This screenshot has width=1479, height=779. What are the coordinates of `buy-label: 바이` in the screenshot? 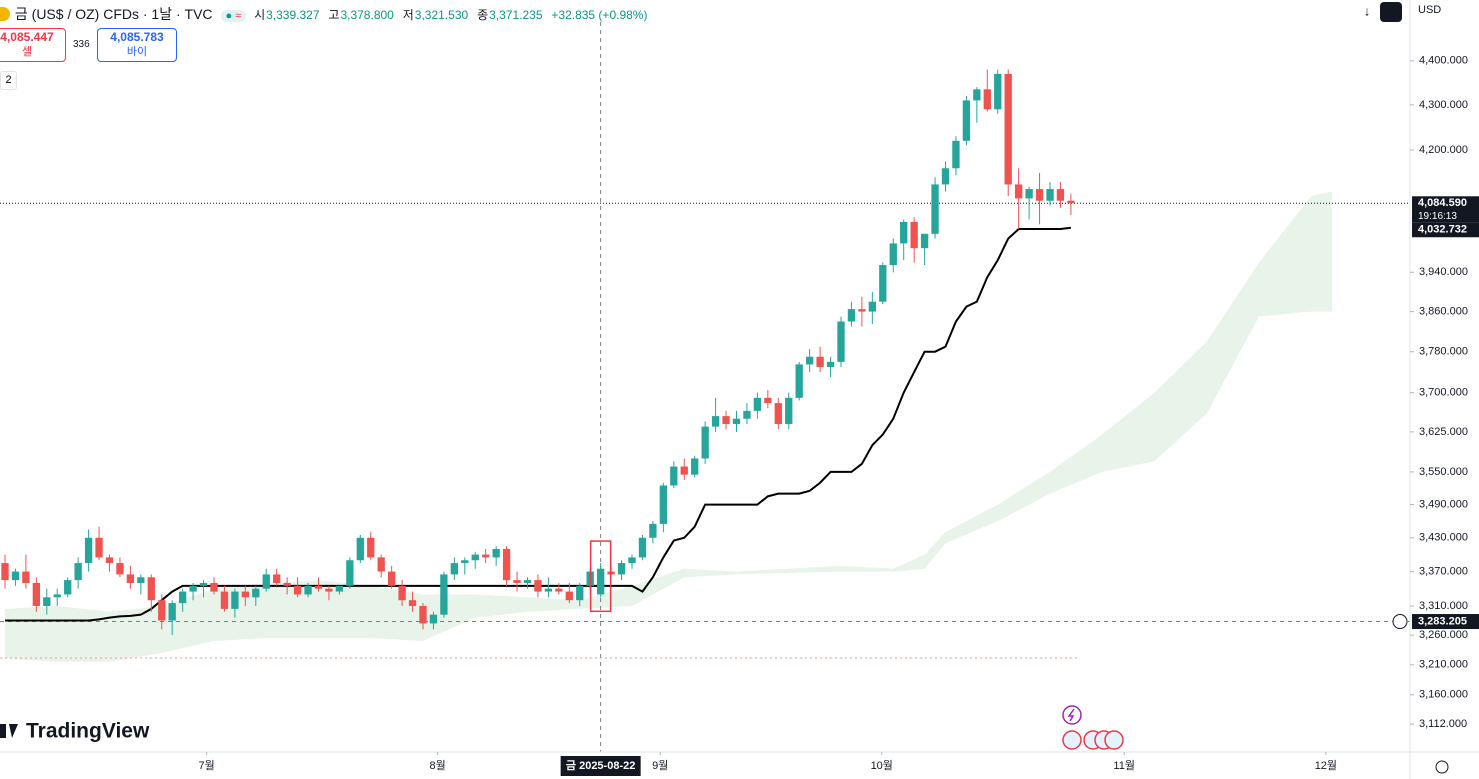 It's located at (137, 52).